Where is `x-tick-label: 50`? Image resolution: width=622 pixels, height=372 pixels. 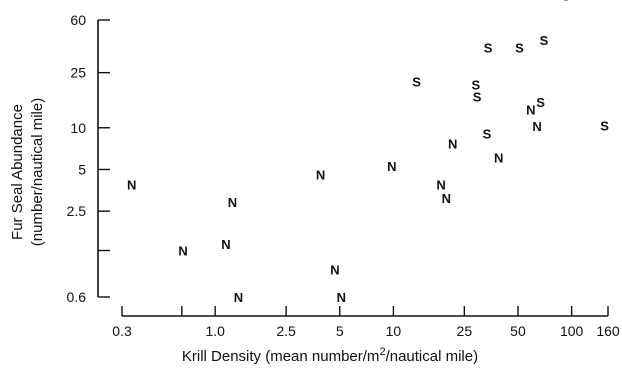
x-tick-label: 50 is located at coordinates (518, 331).